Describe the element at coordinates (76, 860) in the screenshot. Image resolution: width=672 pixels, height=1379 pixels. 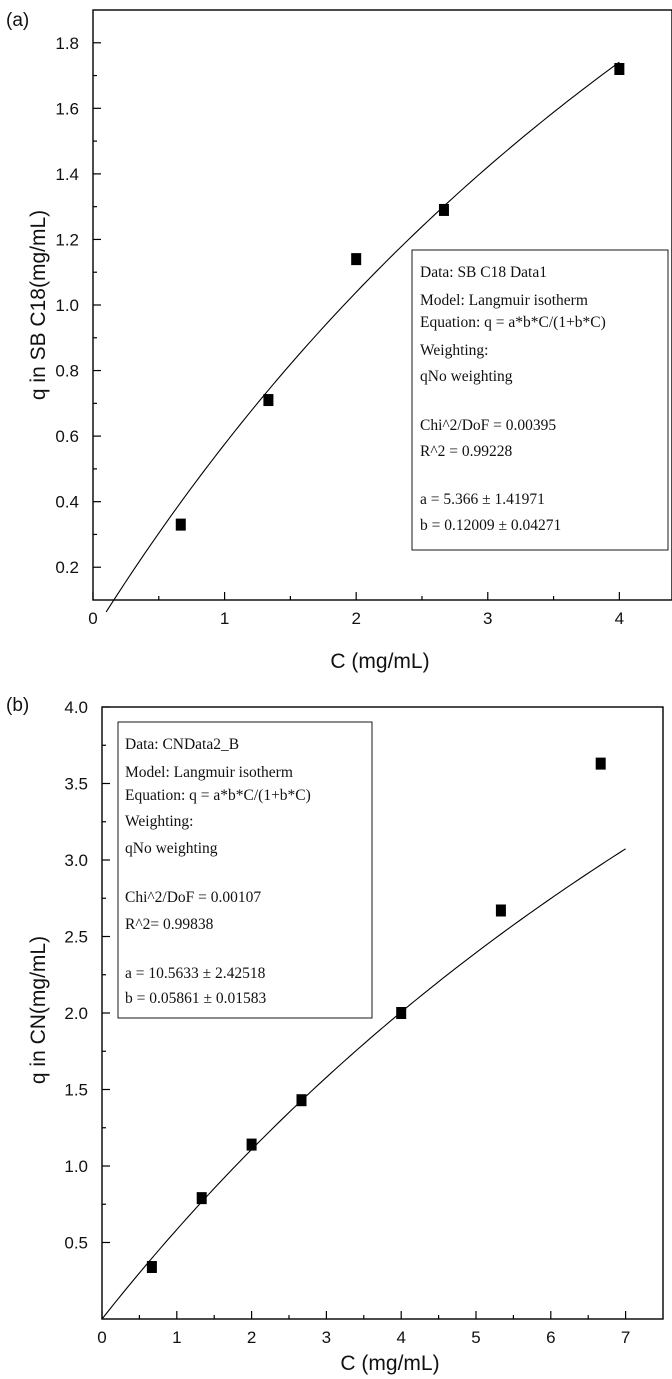
I see `y-tick-label: 3.0` at that location.